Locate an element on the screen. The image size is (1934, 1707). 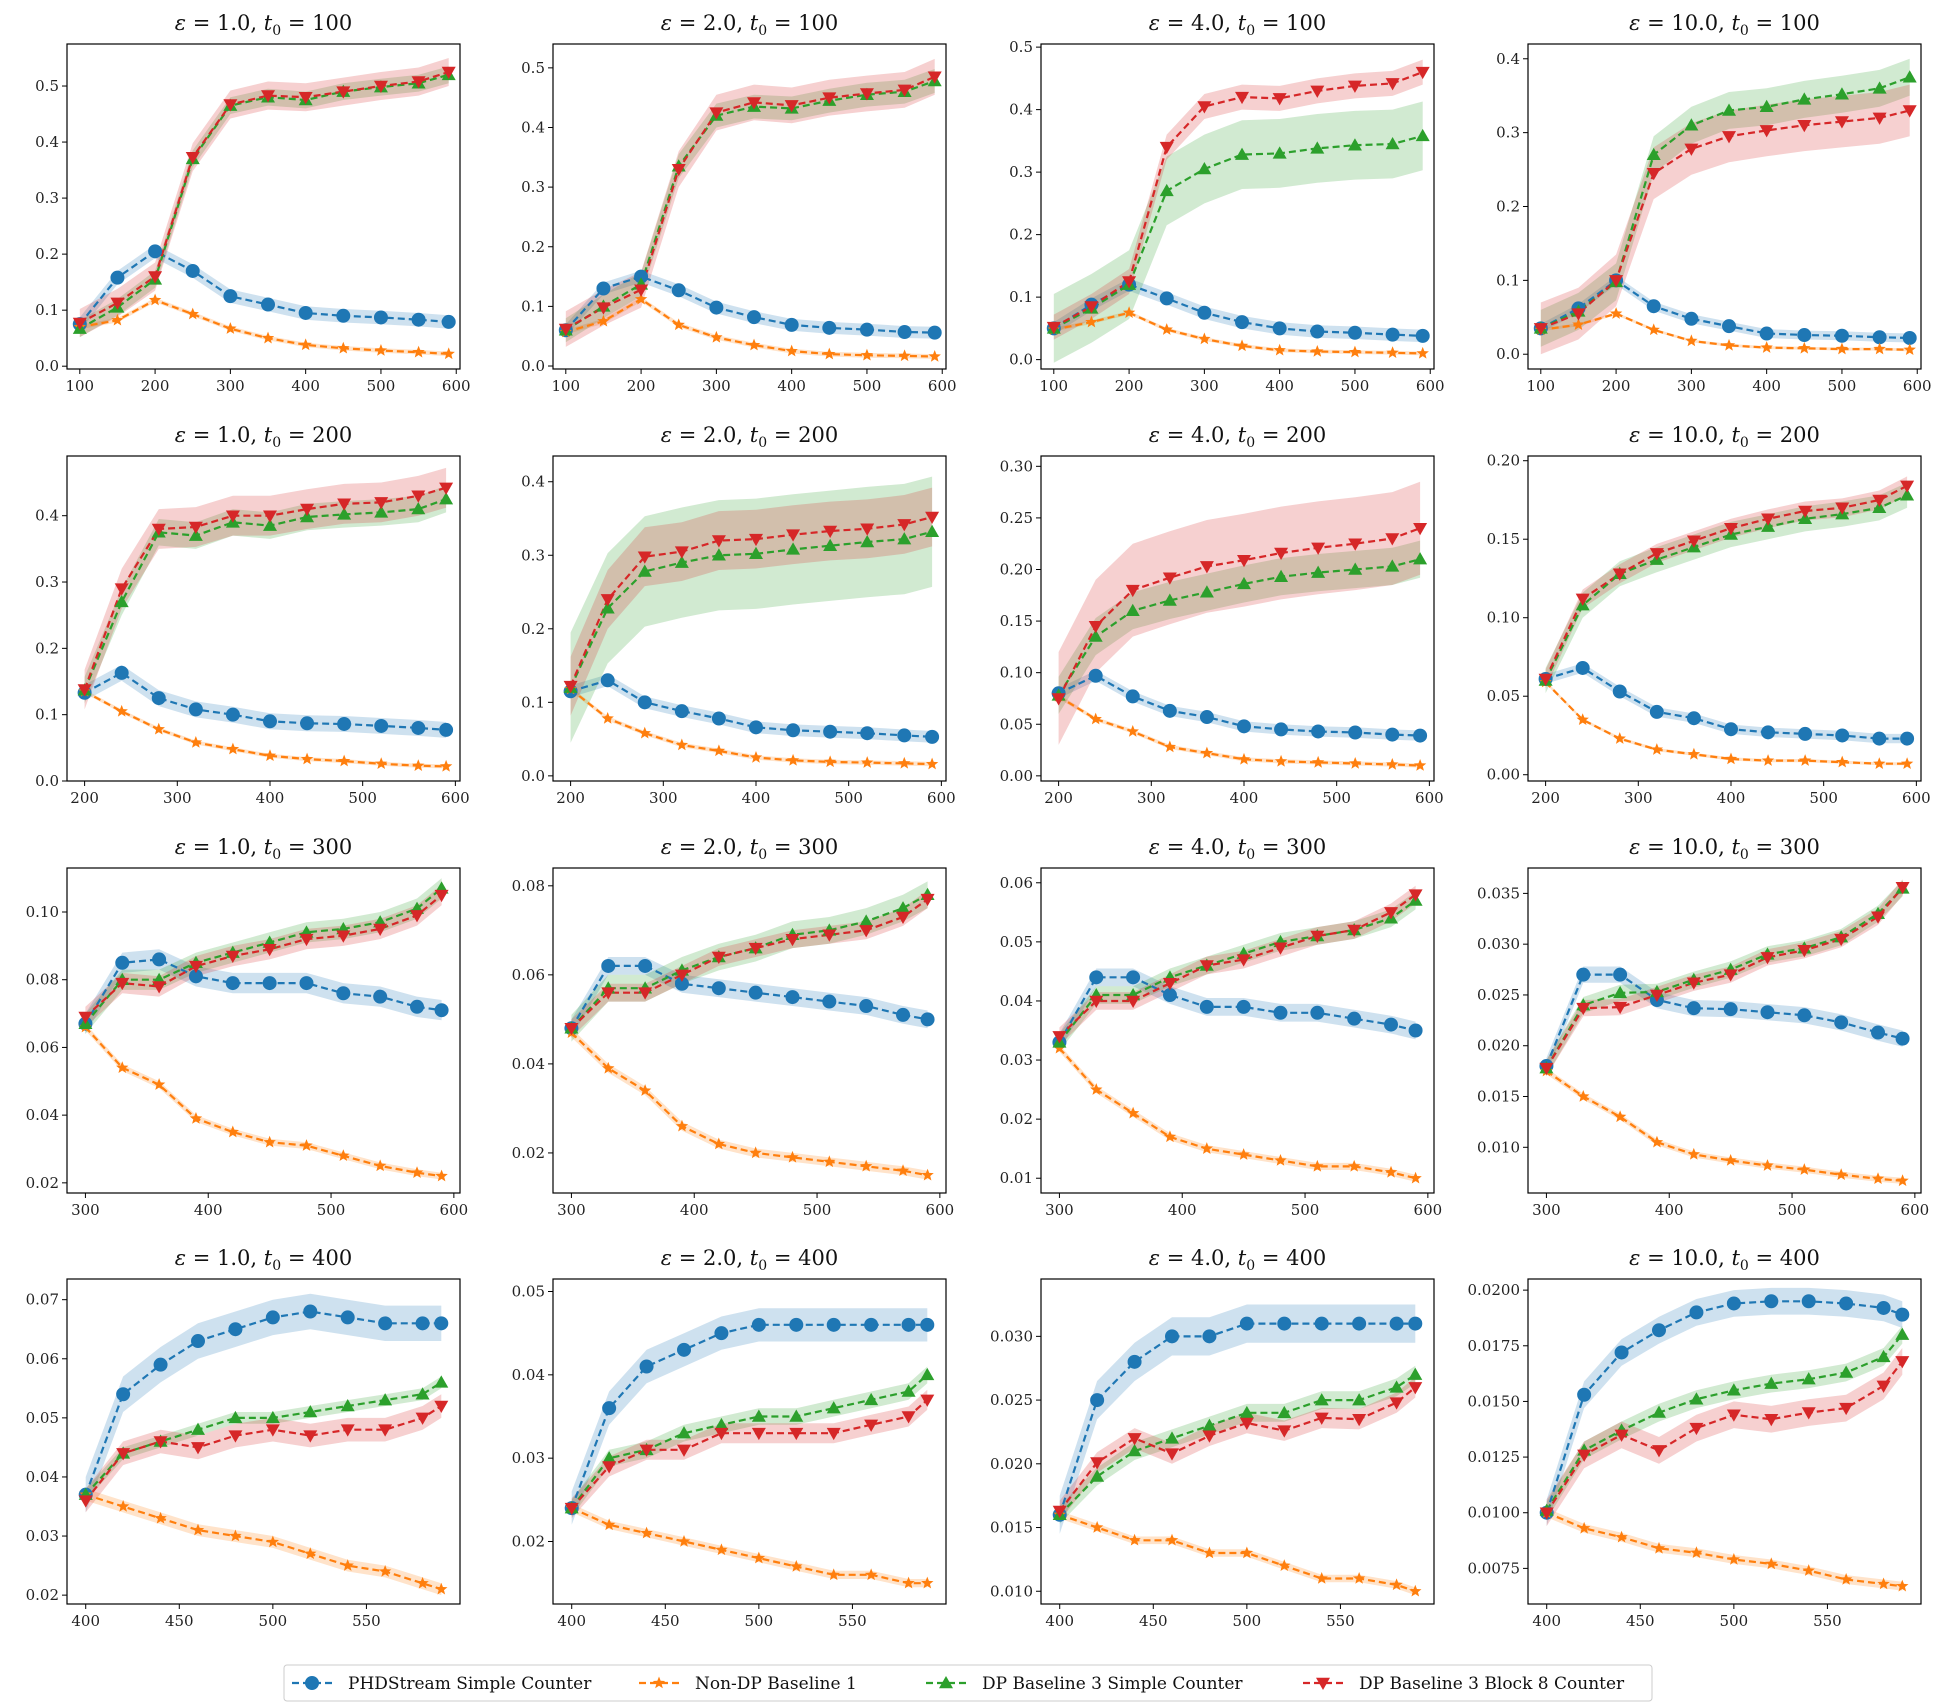
x-tick-label: 500 is located at coordinates (1247, 1621).